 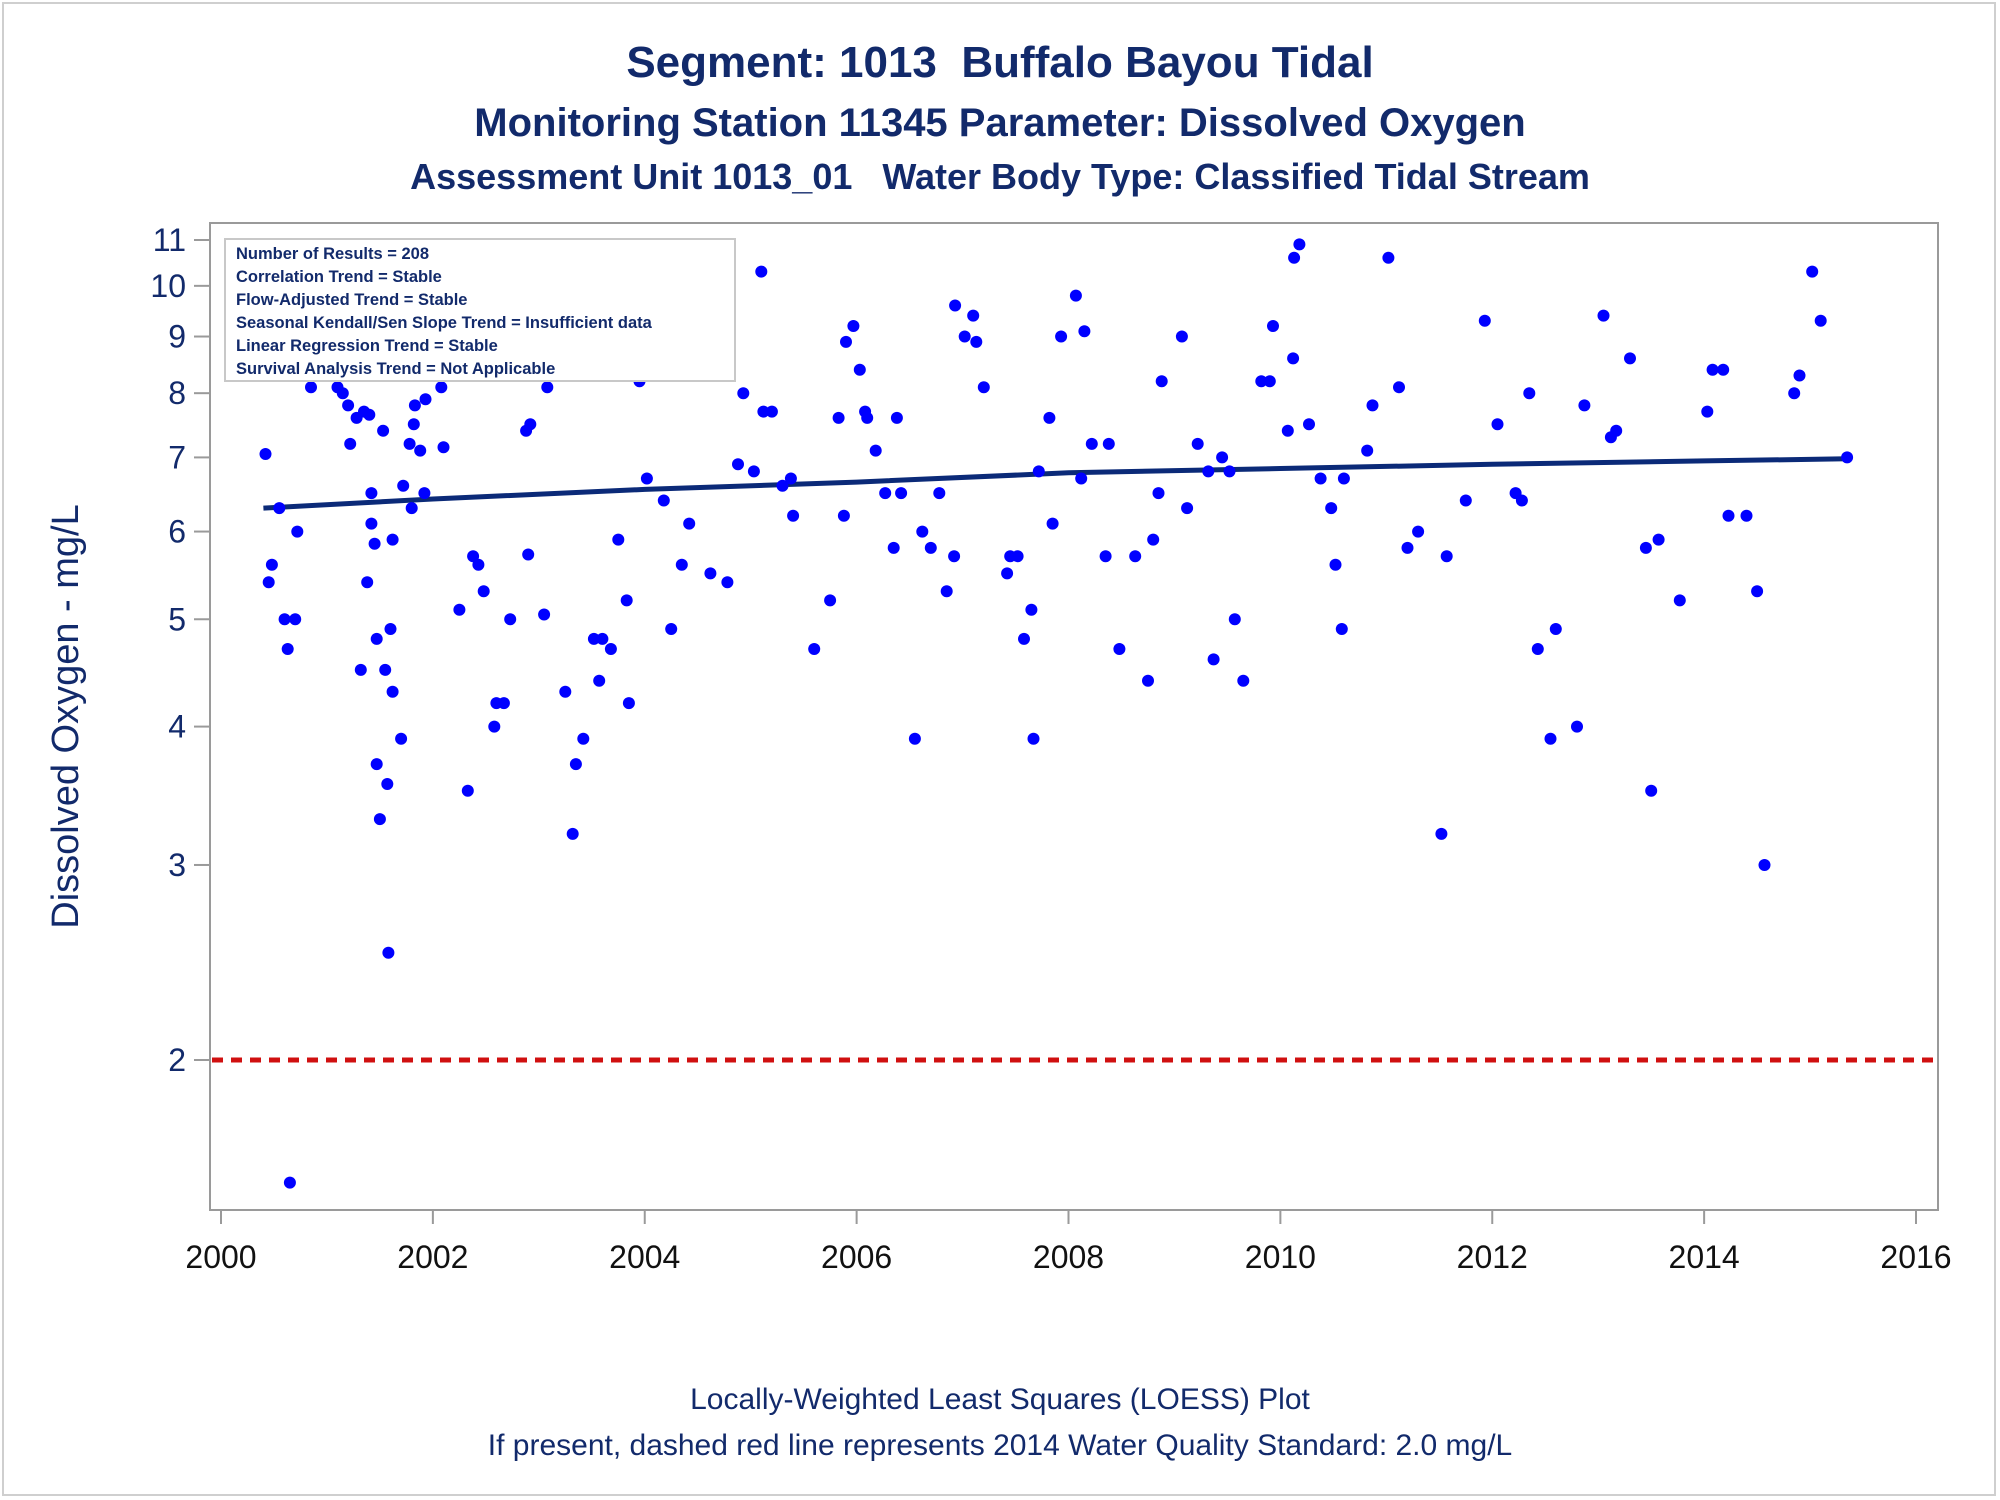 What do you see at coordinates (177, 532) in the screenshot?
I see `y-tick-label: 6` at bounding box center [177, 532].